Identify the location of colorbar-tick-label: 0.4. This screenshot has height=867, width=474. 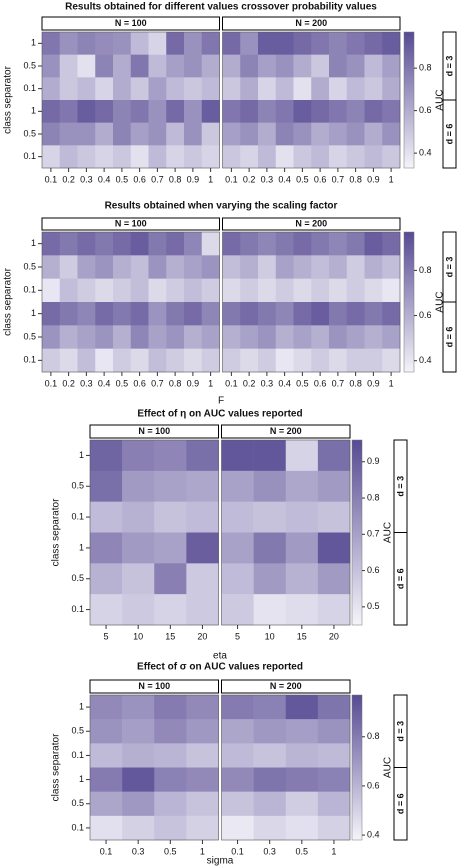
(425, 360).